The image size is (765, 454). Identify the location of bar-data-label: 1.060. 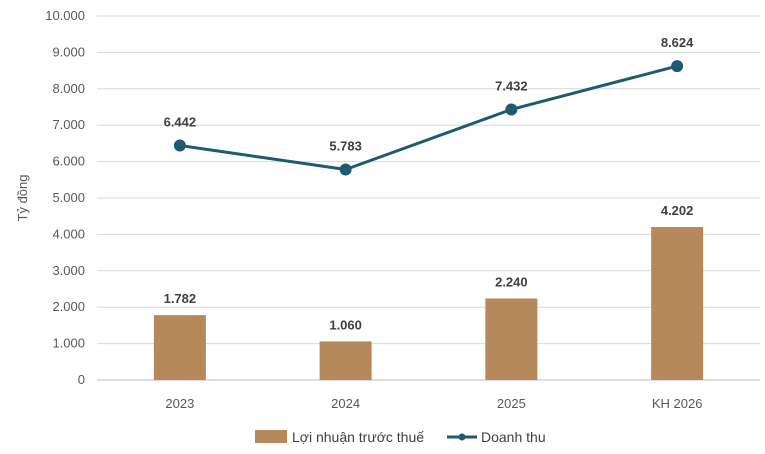
(345, 324).